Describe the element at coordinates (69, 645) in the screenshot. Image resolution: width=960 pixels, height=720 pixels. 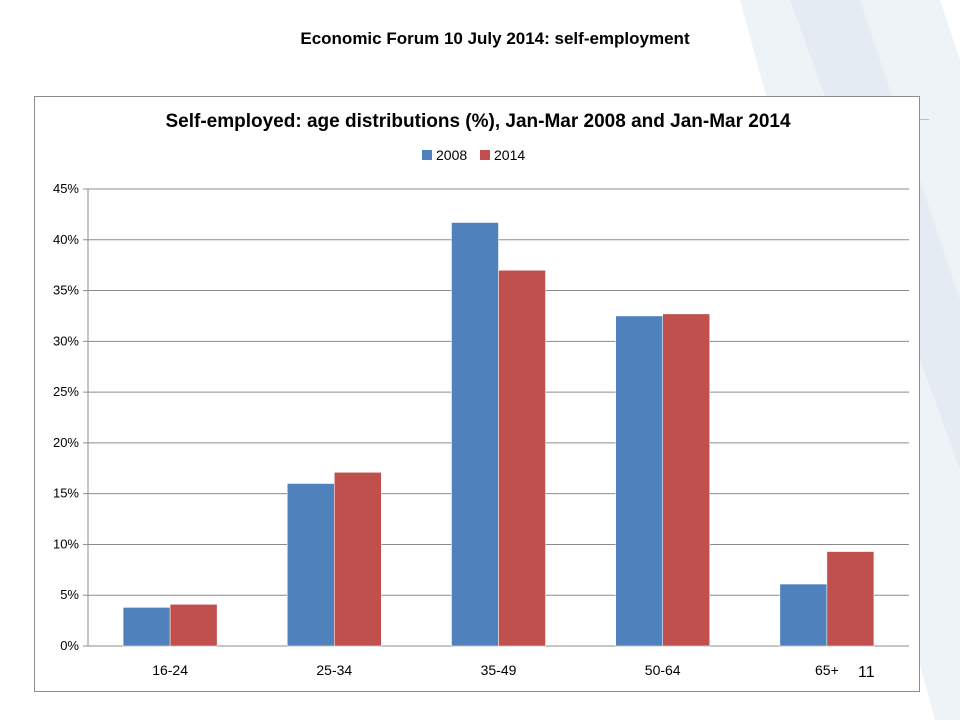
I see `y-tick-label: 0%` at that location.